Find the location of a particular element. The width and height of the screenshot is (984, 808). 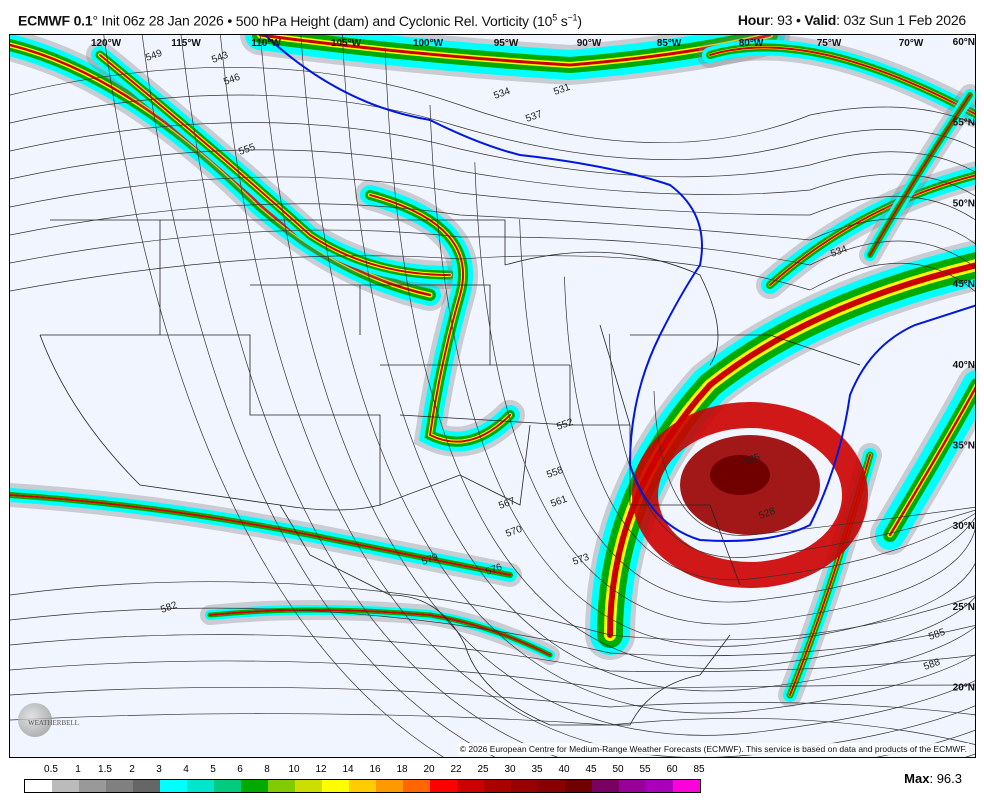

colorbar-label: 22 is located at coordinates (456, 769).